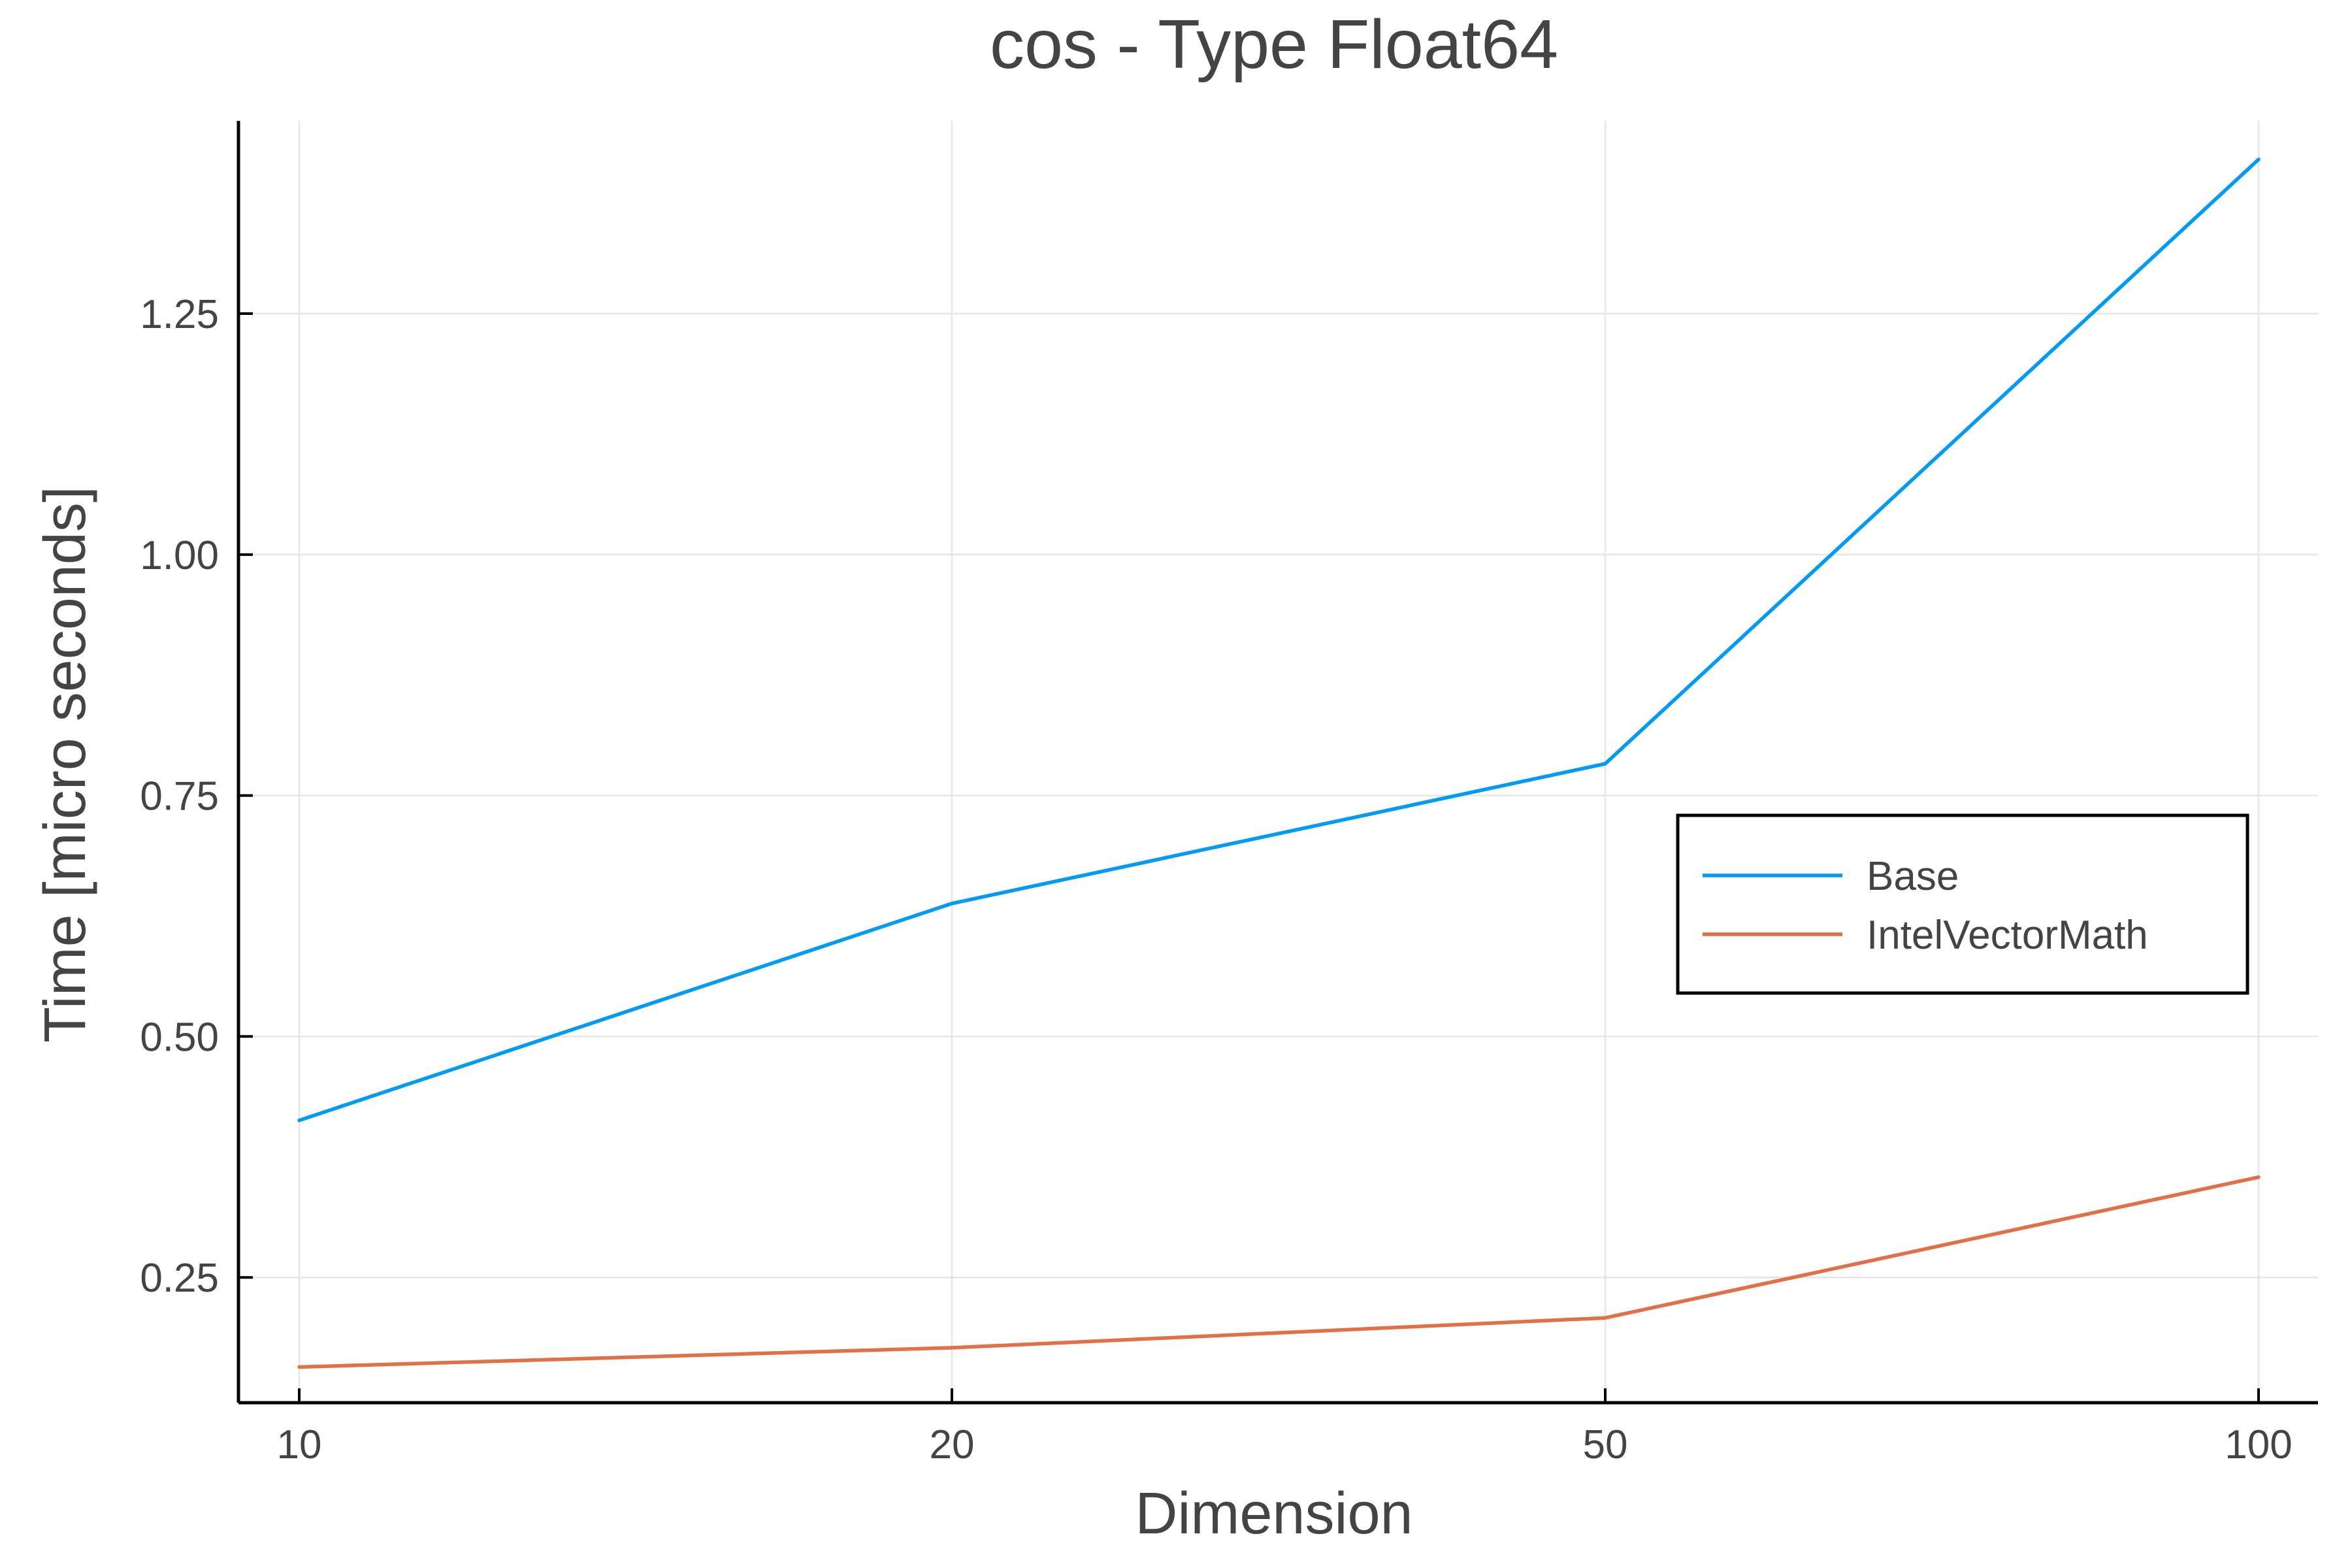  I want to click on legend-box, so click(1962, 904).